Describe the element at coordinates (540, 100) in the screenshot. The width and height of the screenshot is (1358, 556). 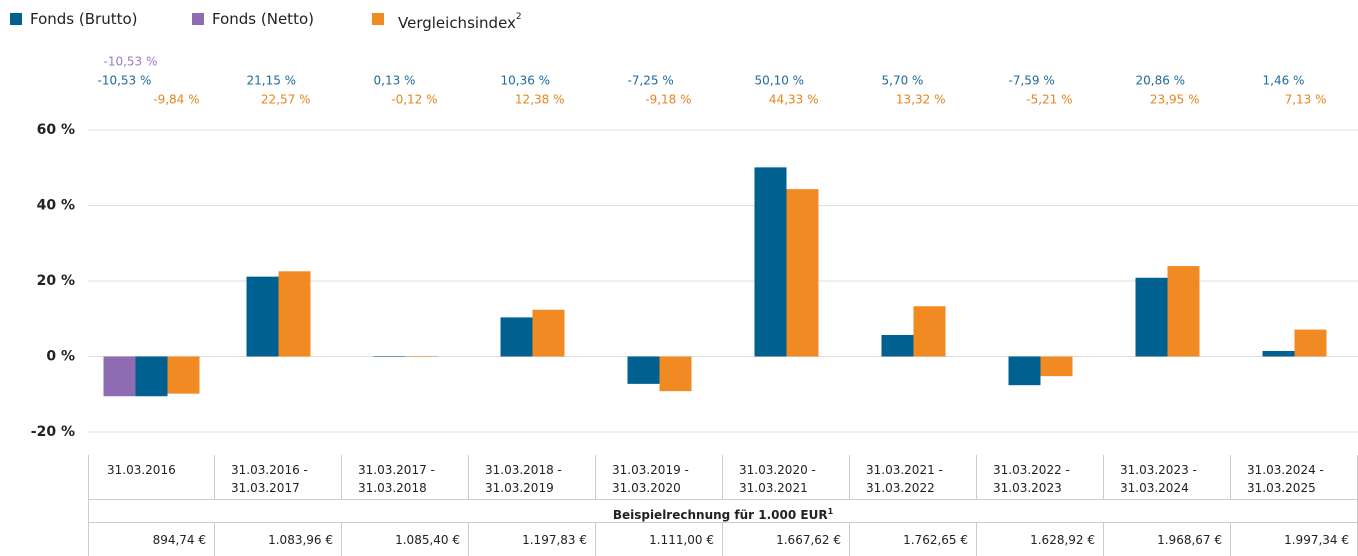
I see `data-label: 12,38 %` at that location.